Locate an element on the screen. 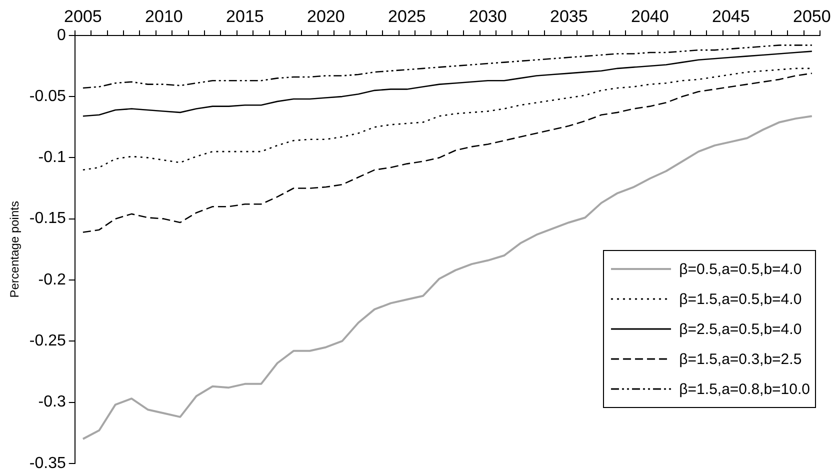 The width and height of the screenshot is (836, 476). y-tick-label: -0.2 is located at coordinates (52, 279).